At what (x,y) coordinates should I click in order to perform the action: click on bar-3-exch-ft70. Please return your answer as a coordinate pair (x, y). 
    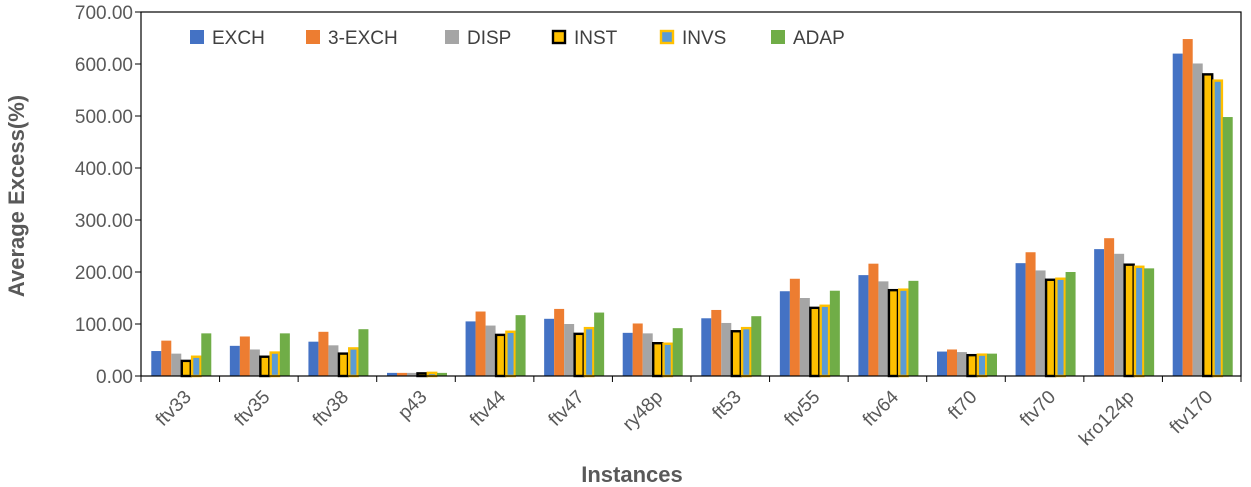
    Looking at the image, I should click on (952, 362).